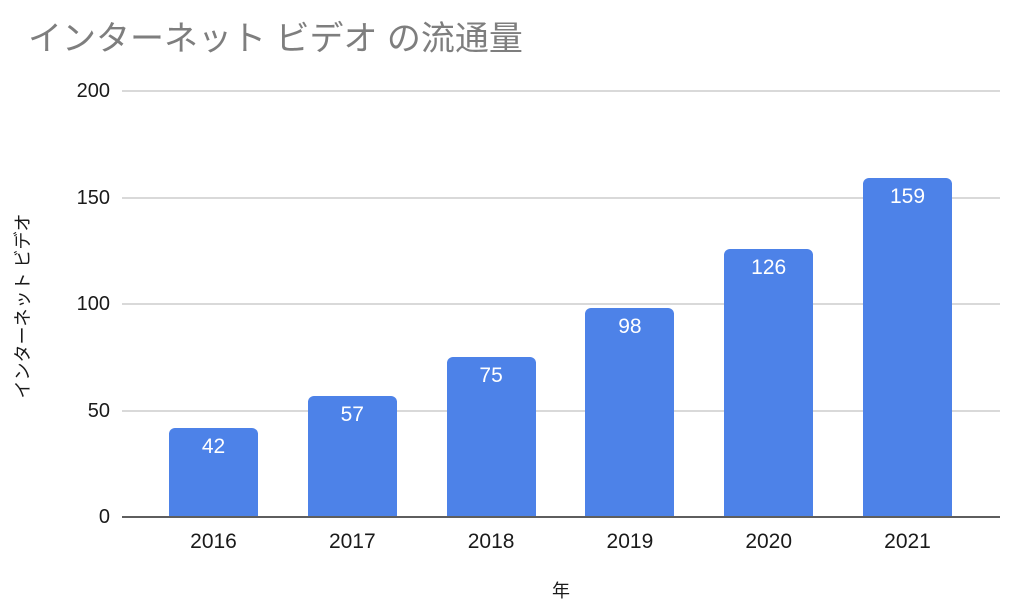  What do you see at coordinates (907, 197) in the screenshot?
I see `bar-value-label-2021: 159` at bounding box center [907, 197].